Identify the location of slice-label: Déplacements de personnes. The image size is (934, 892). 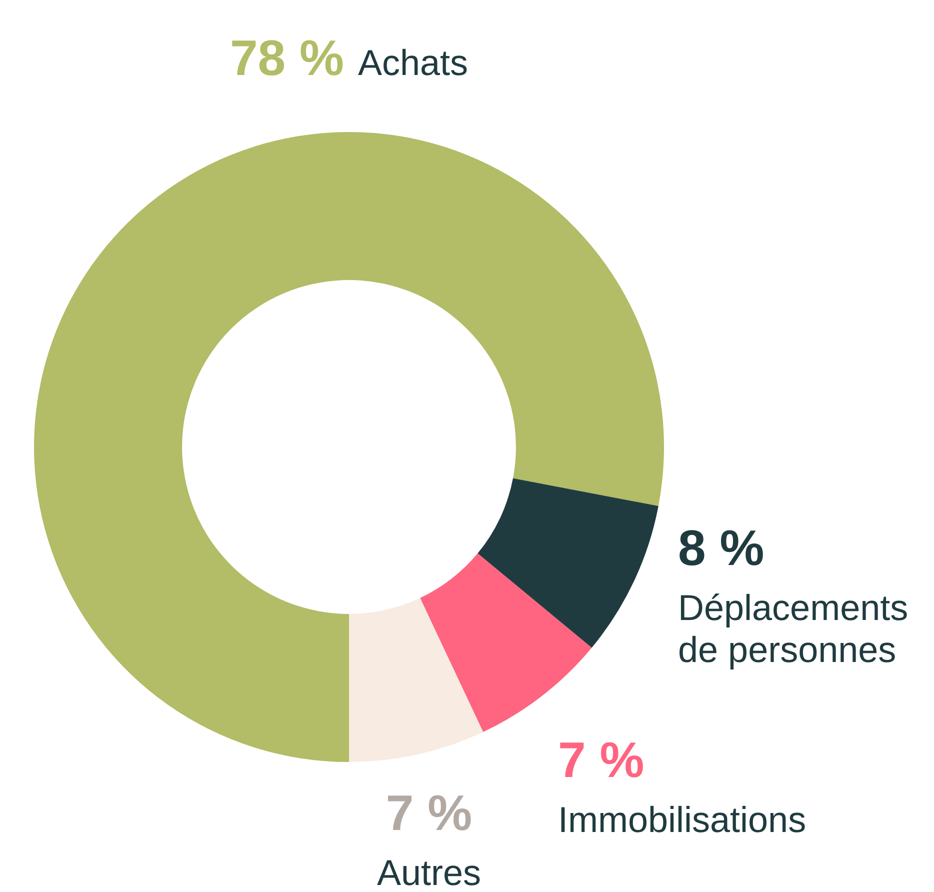
(793, 628).